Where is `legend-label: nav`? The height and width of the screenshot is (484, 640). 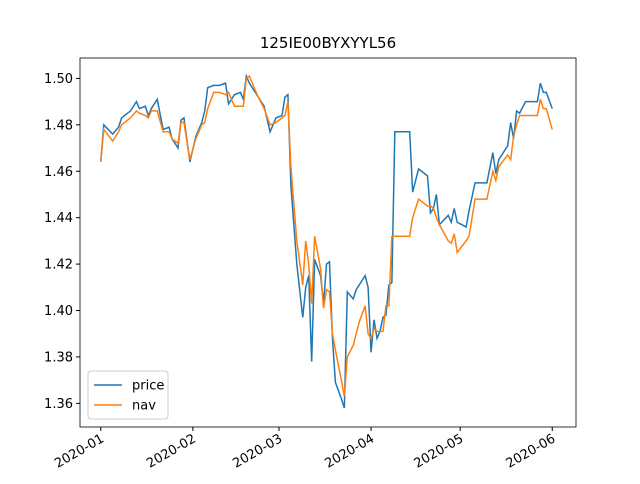
legend-label: nav is located at coordinates (144, 406).